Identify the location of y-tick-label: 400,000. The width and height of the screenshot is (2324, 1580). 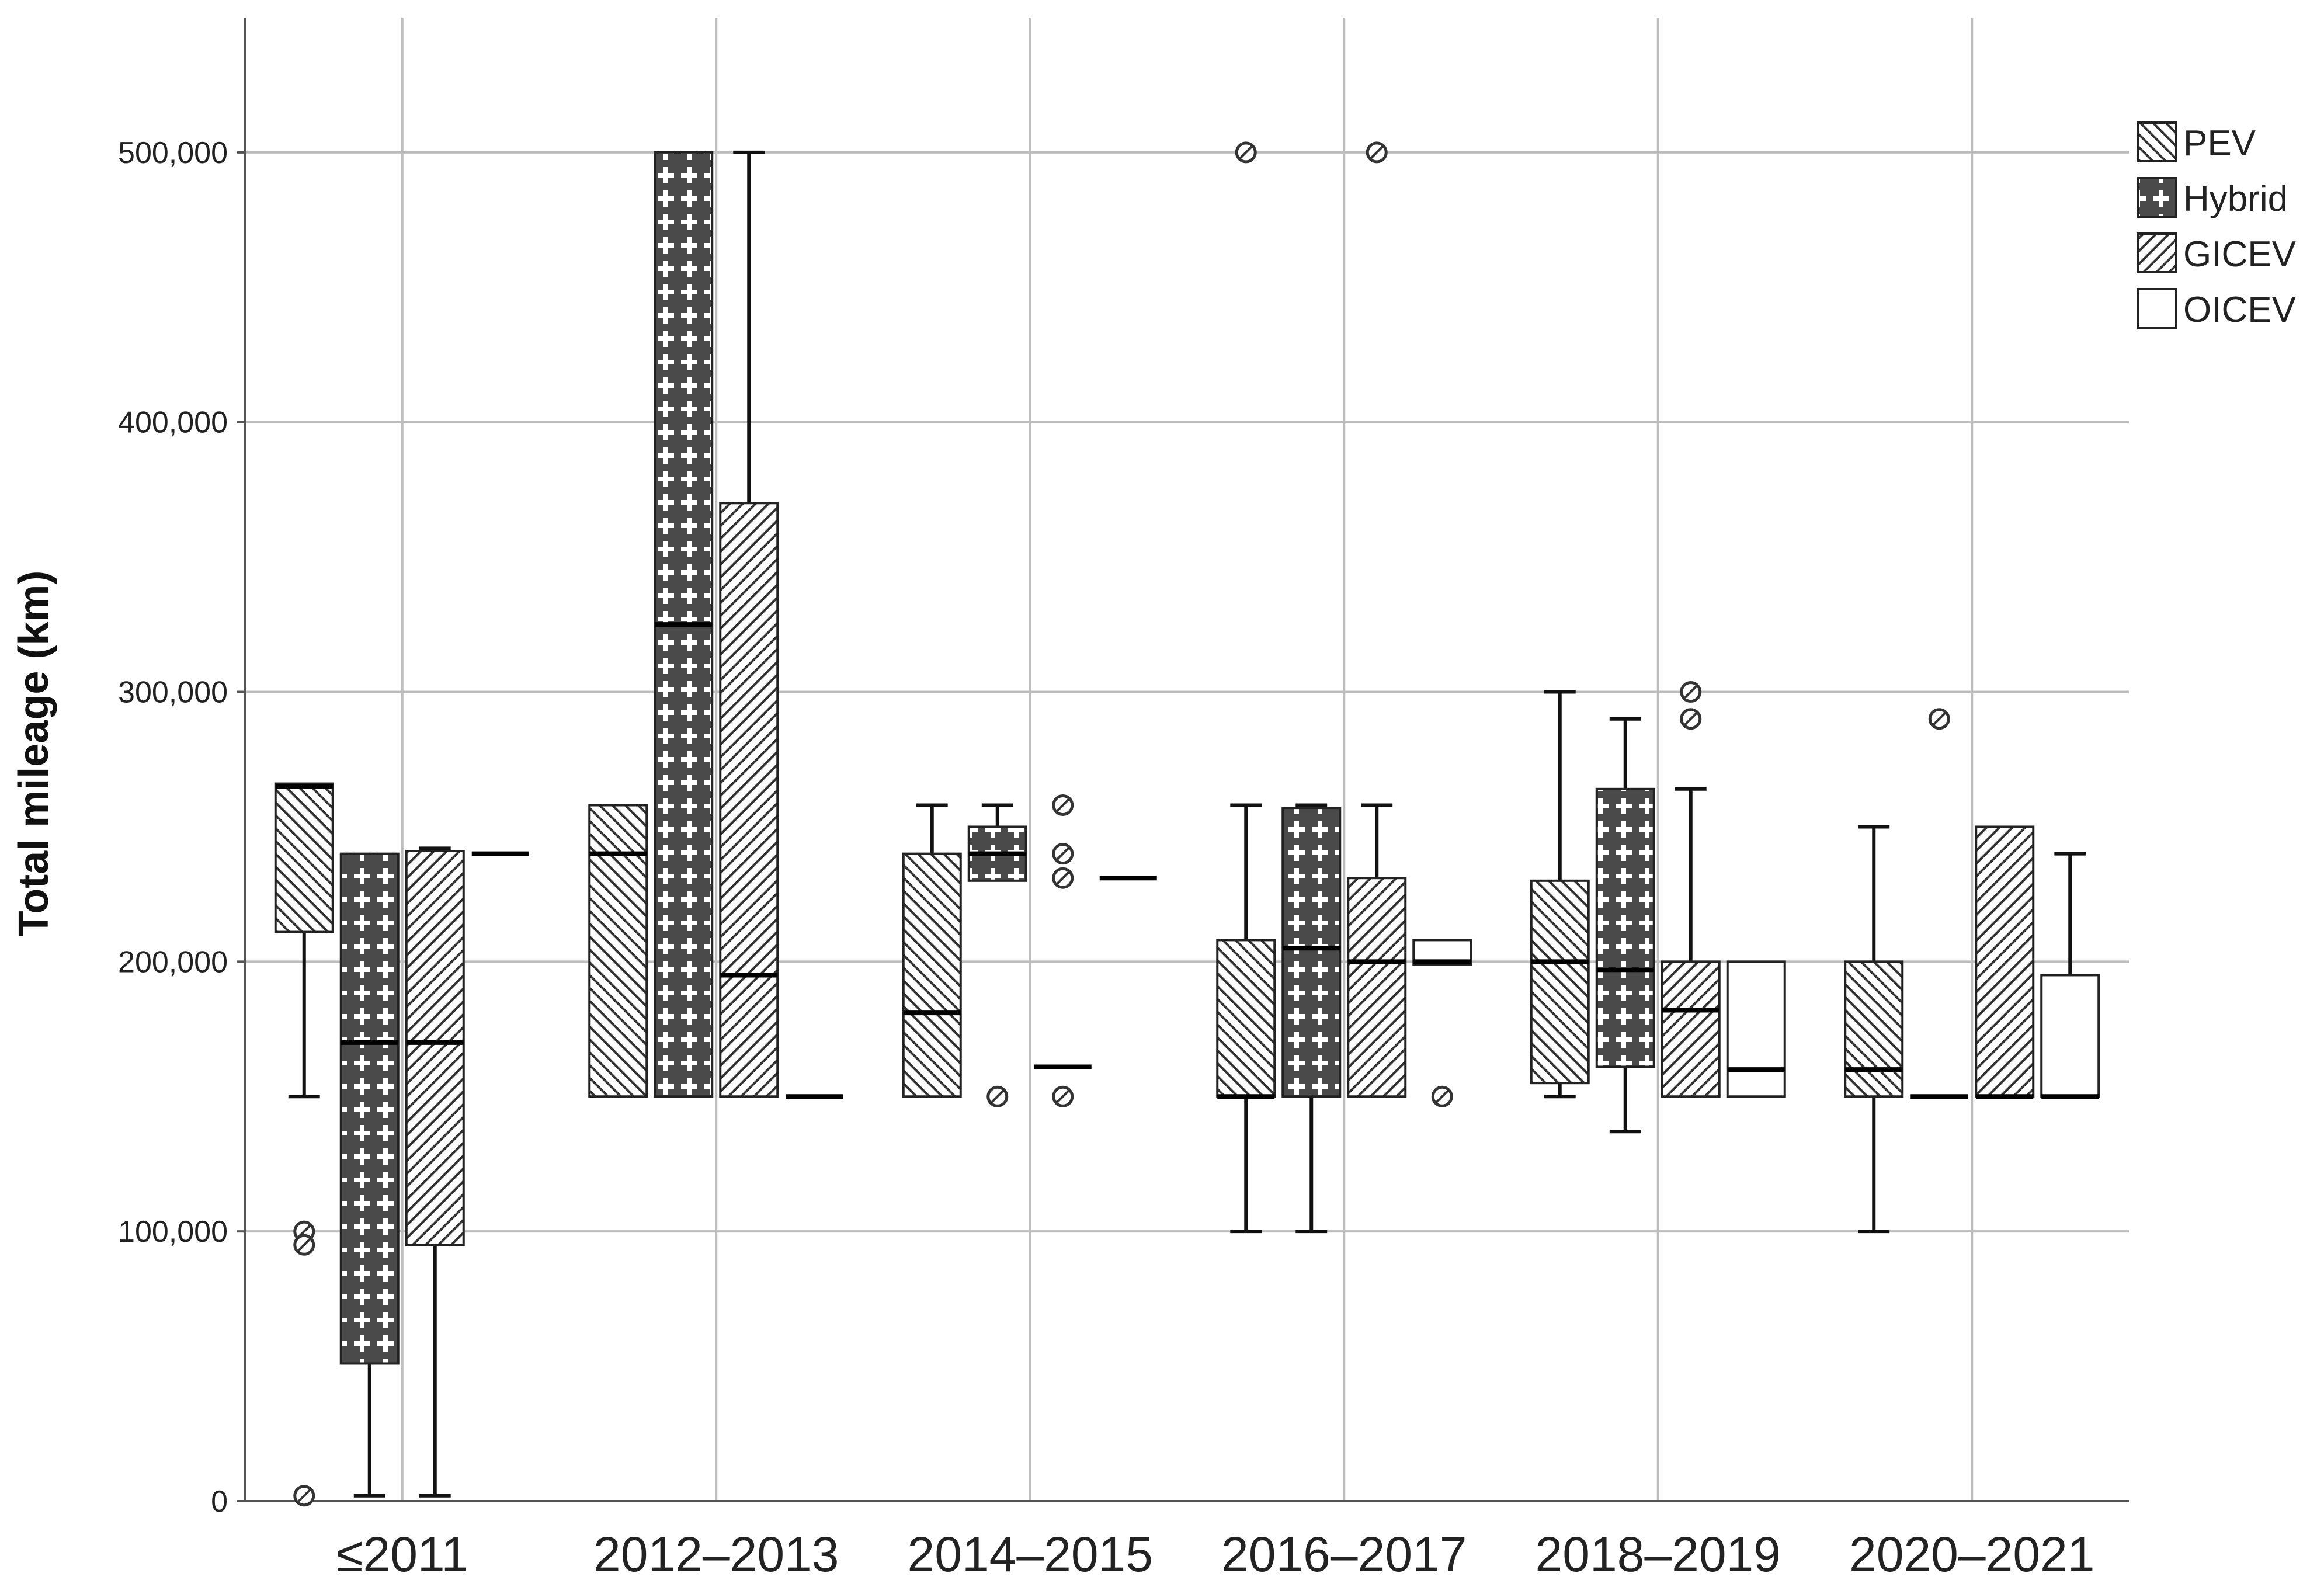
(173, 423).